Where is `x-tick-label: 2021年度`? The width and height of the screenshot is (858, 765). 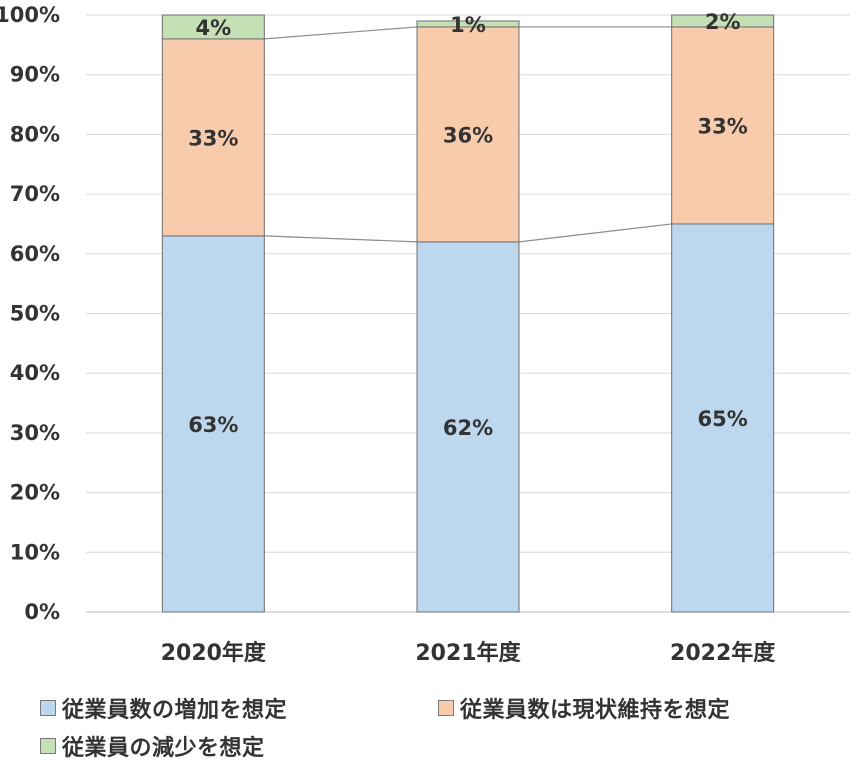 x-tick-label: 2021年度 is located at coordinates (468, 653).